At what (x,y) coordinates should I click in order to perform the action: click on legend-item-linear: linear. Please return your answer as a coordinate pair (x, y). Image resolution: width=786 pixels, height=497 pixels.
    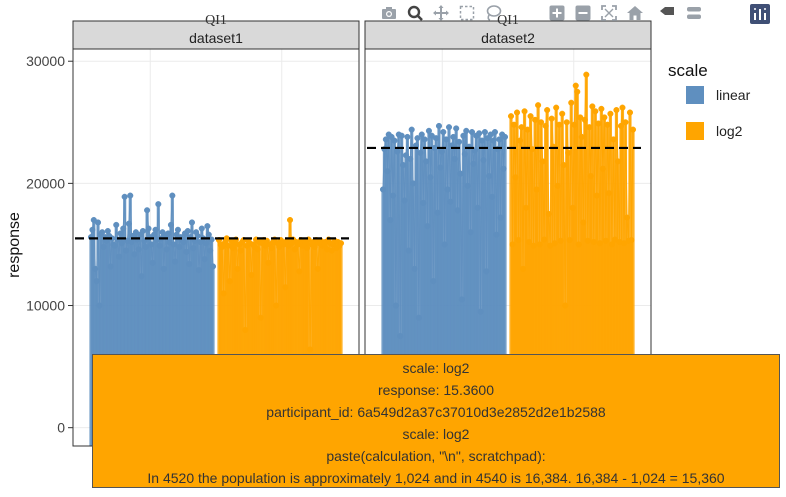
    Looking at the image, I should click on (718, 95).